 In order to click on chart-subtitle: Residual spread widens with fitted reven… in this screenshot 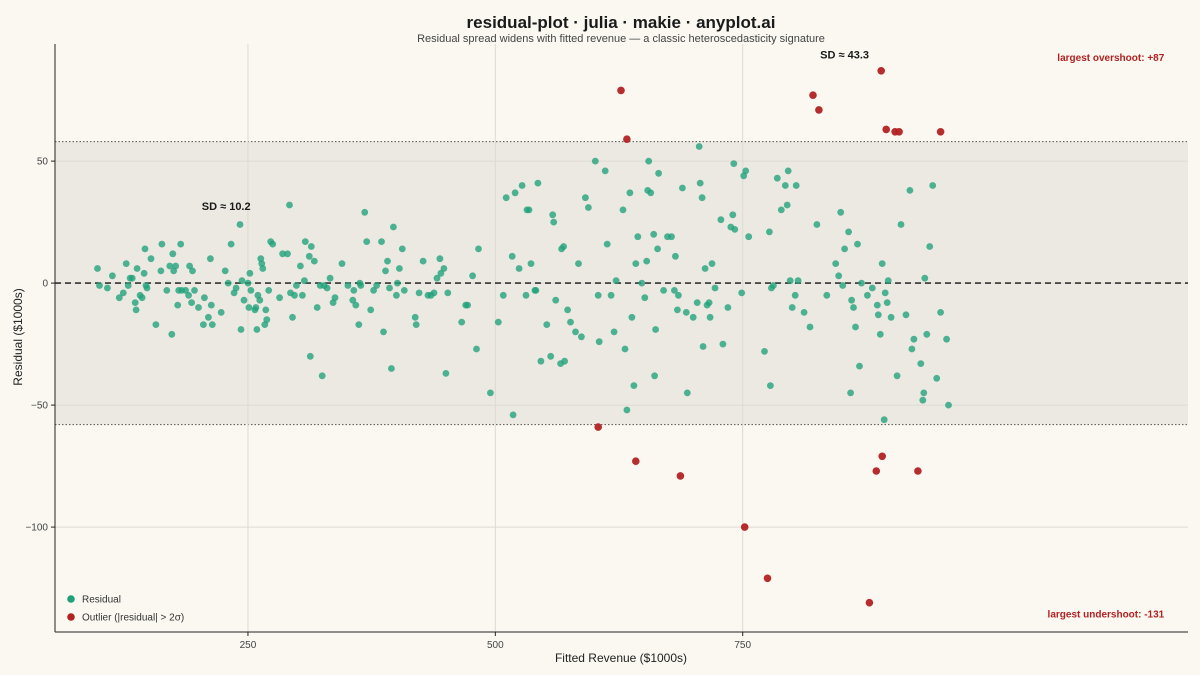, I will do `click(621, 39)`.